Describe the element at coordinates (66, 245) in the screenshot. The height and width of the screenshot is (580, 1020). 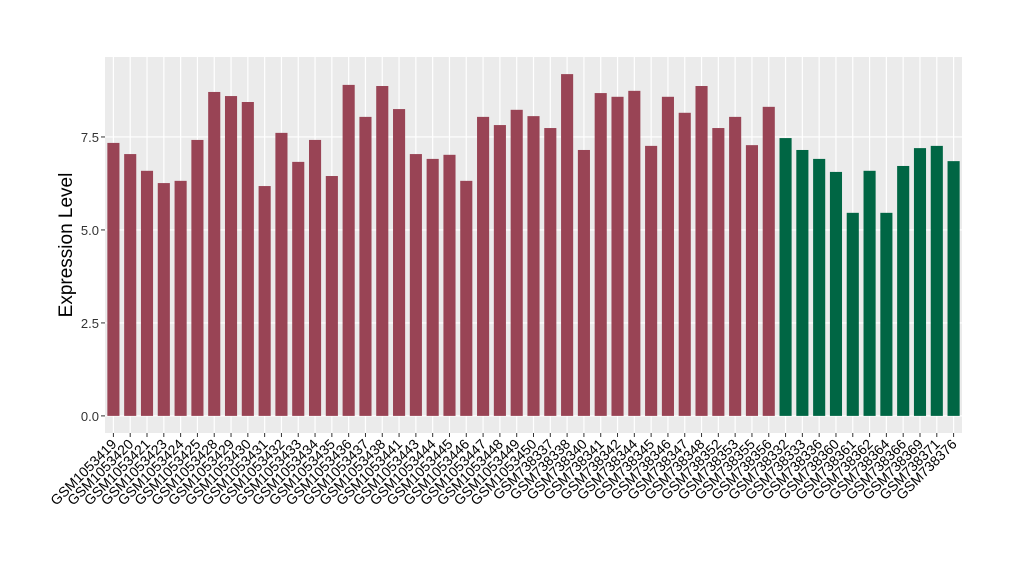
I see `y-axis-title: Expression Level` at that location.